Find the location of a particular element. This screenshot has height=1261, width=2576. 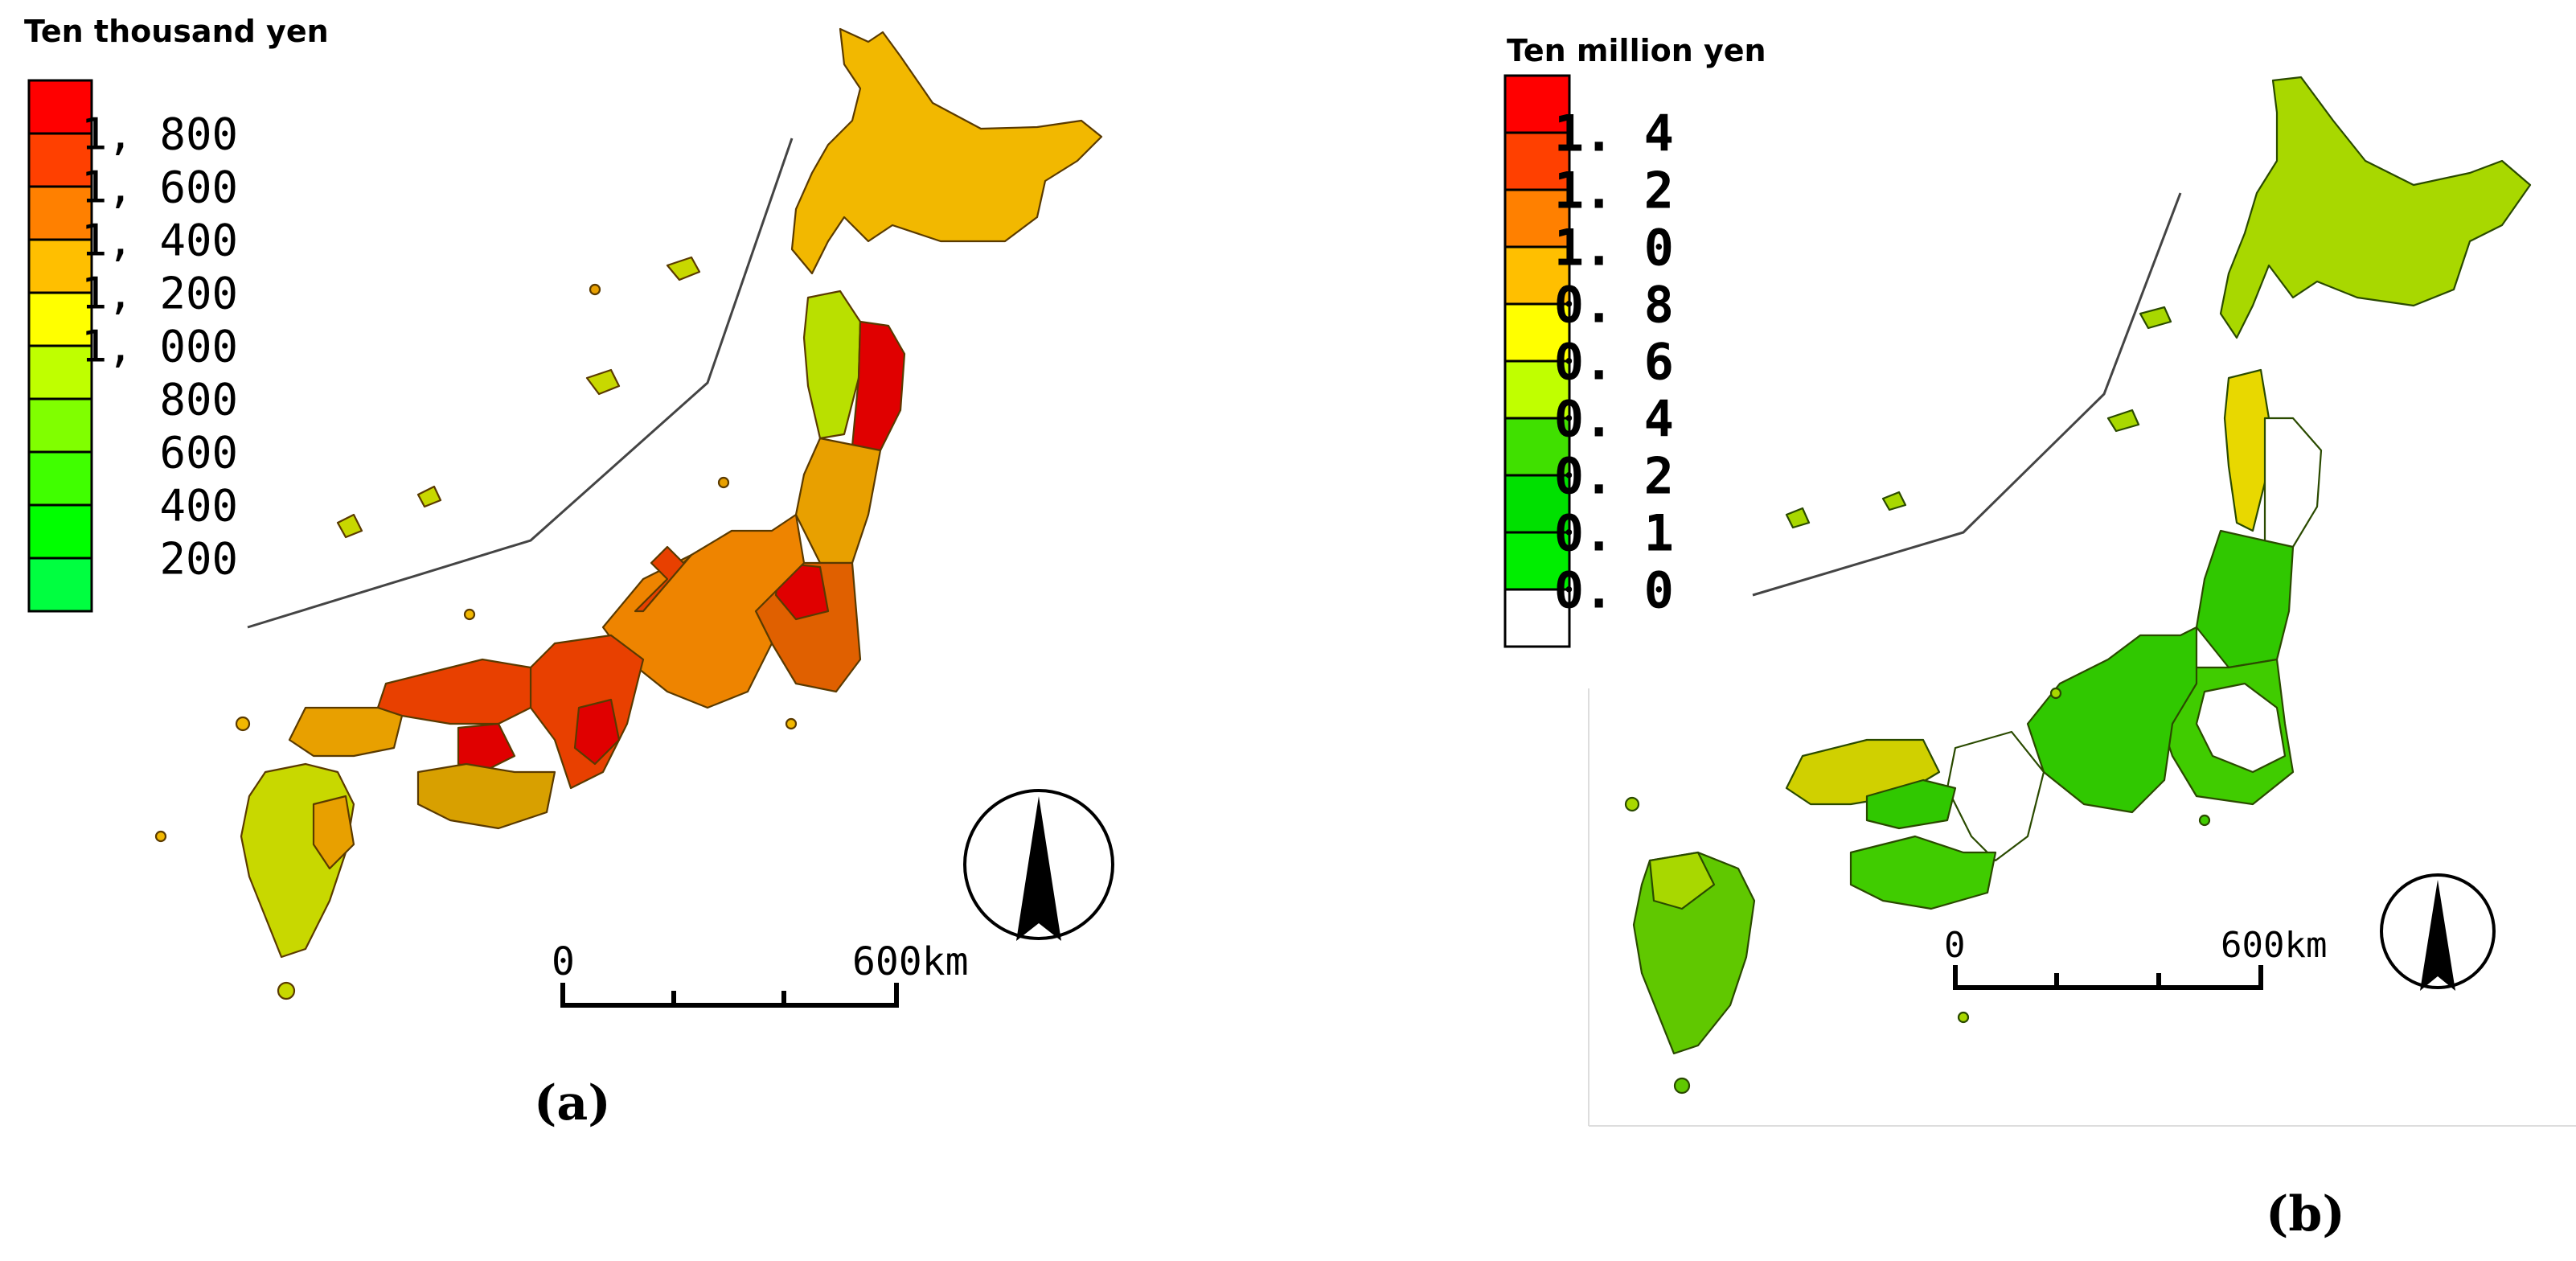

legend-label: 1, 000 is located at coordinates (159, 346).